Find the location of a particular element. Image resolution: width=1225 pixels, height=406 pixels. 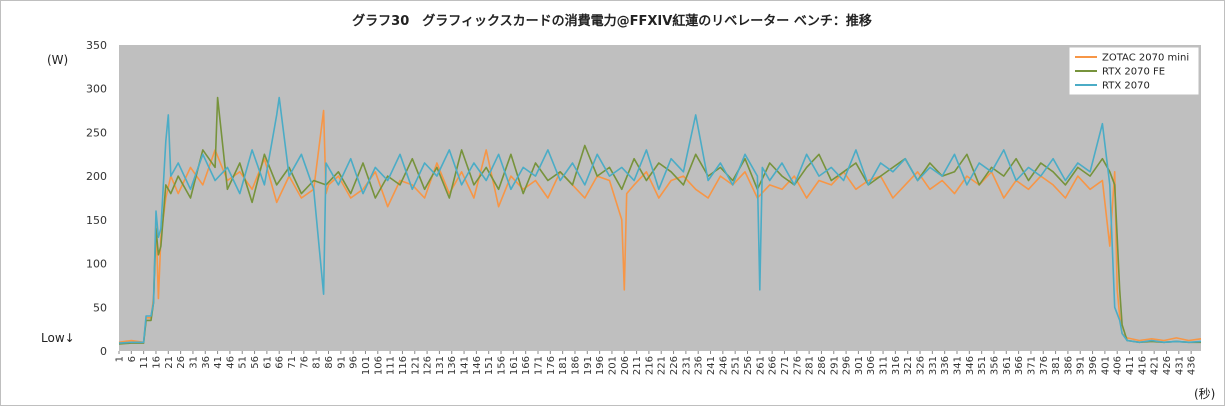

x-tick-label: 401 is located at coordinates (1105, 365).